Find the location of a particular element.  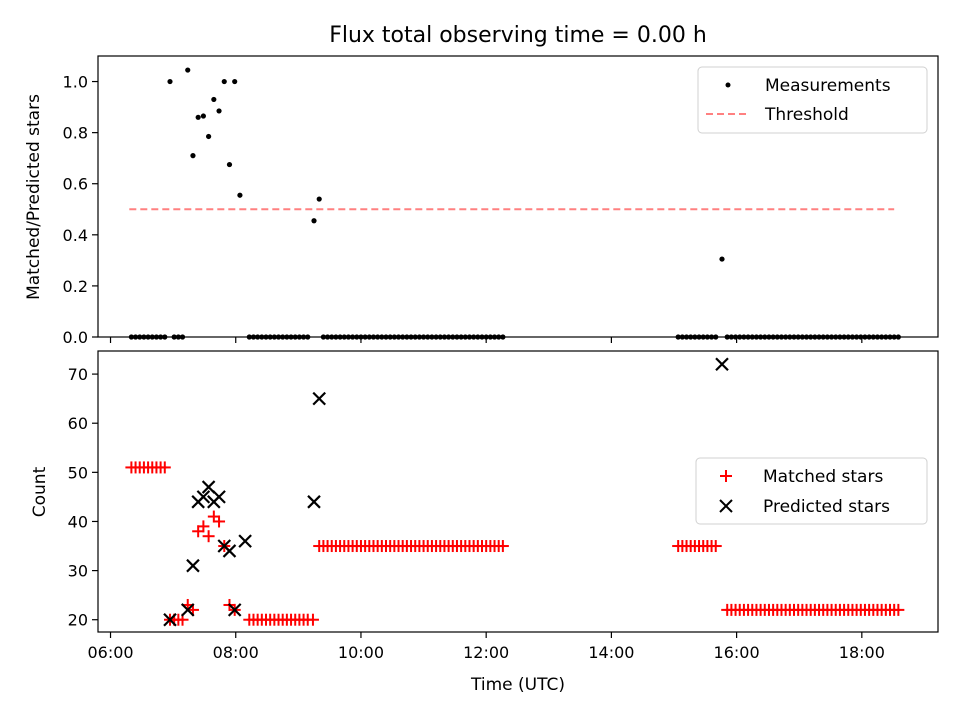

bottom-y-tick-label: 40 is located at coordinates (78, 521).